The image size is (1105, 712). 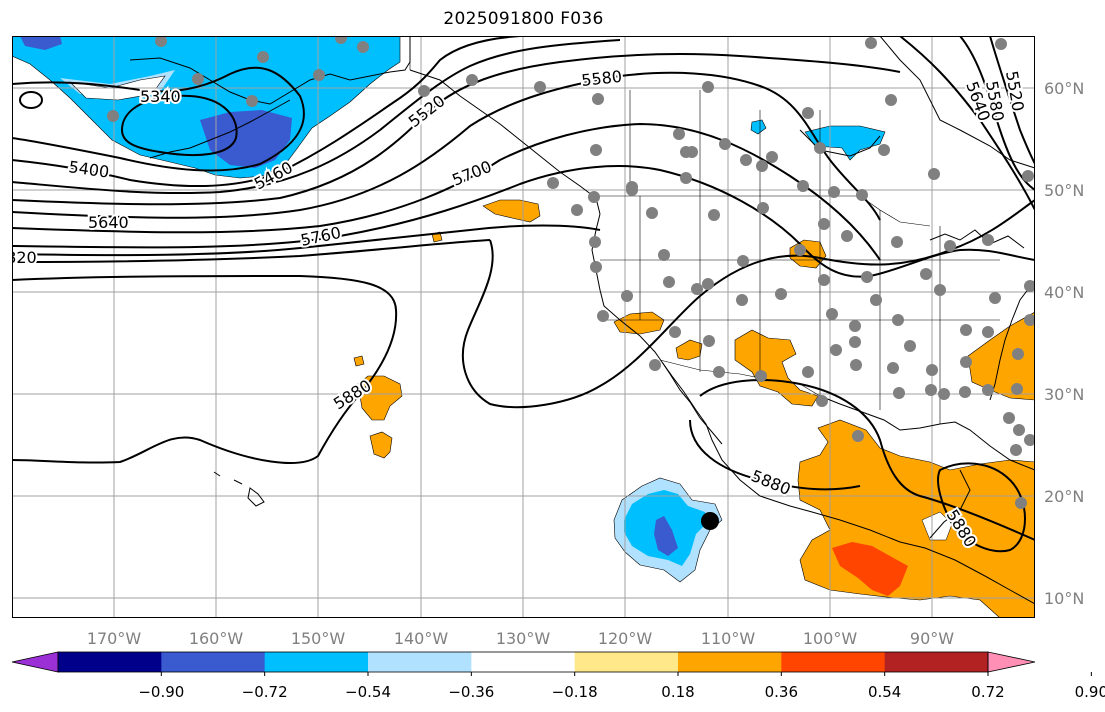 What do you see at coordinates (758, 127) in the screenshot?
I see `negative-area-canada-small` at bounding box center [758, 127].